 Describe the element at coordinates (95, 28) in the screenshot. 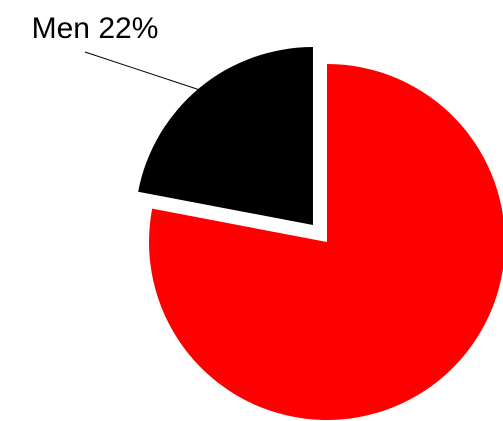

I see `slice-label-men: Men 22%` at that location.